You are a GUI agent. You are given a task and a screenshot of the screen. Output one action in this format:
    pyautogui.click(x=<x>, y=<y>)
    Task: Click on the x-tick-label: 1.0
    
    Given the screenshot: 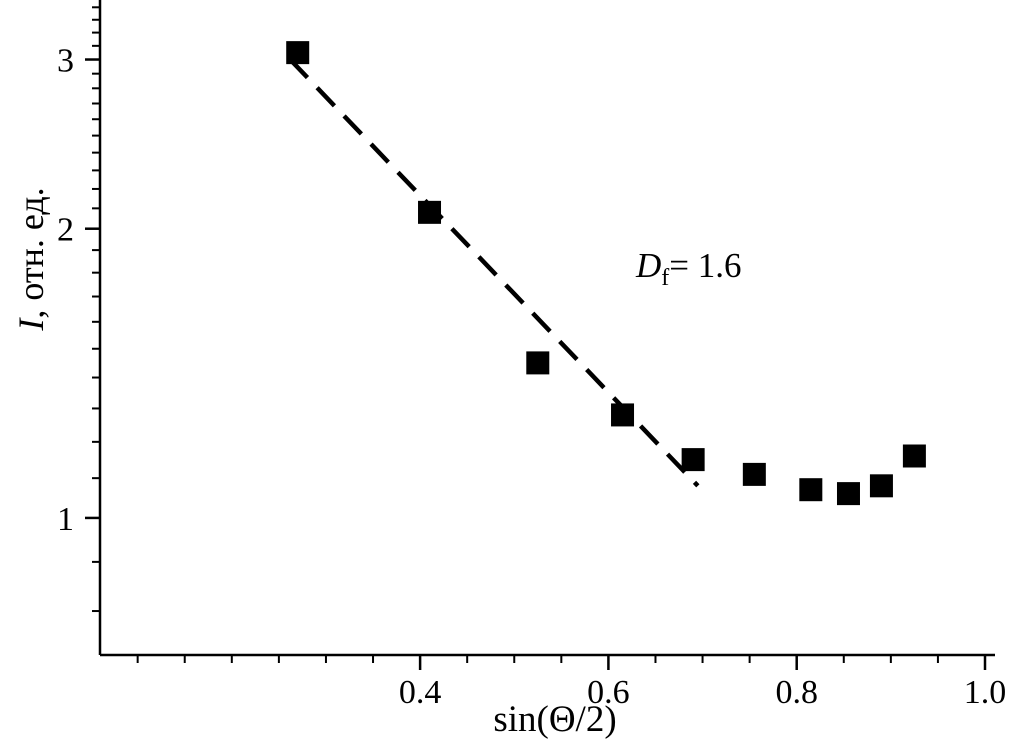 What is the action you would take?
    pyautogui.click(x=985, y=692)
    